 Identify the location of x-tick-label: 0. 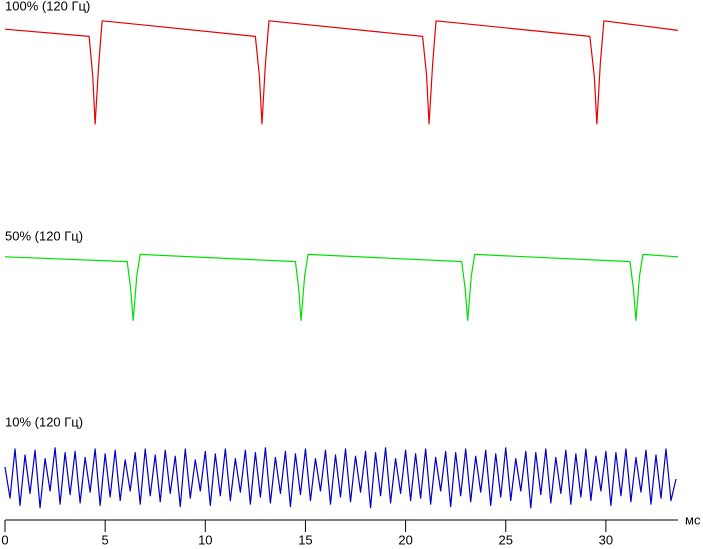
(4, 539).